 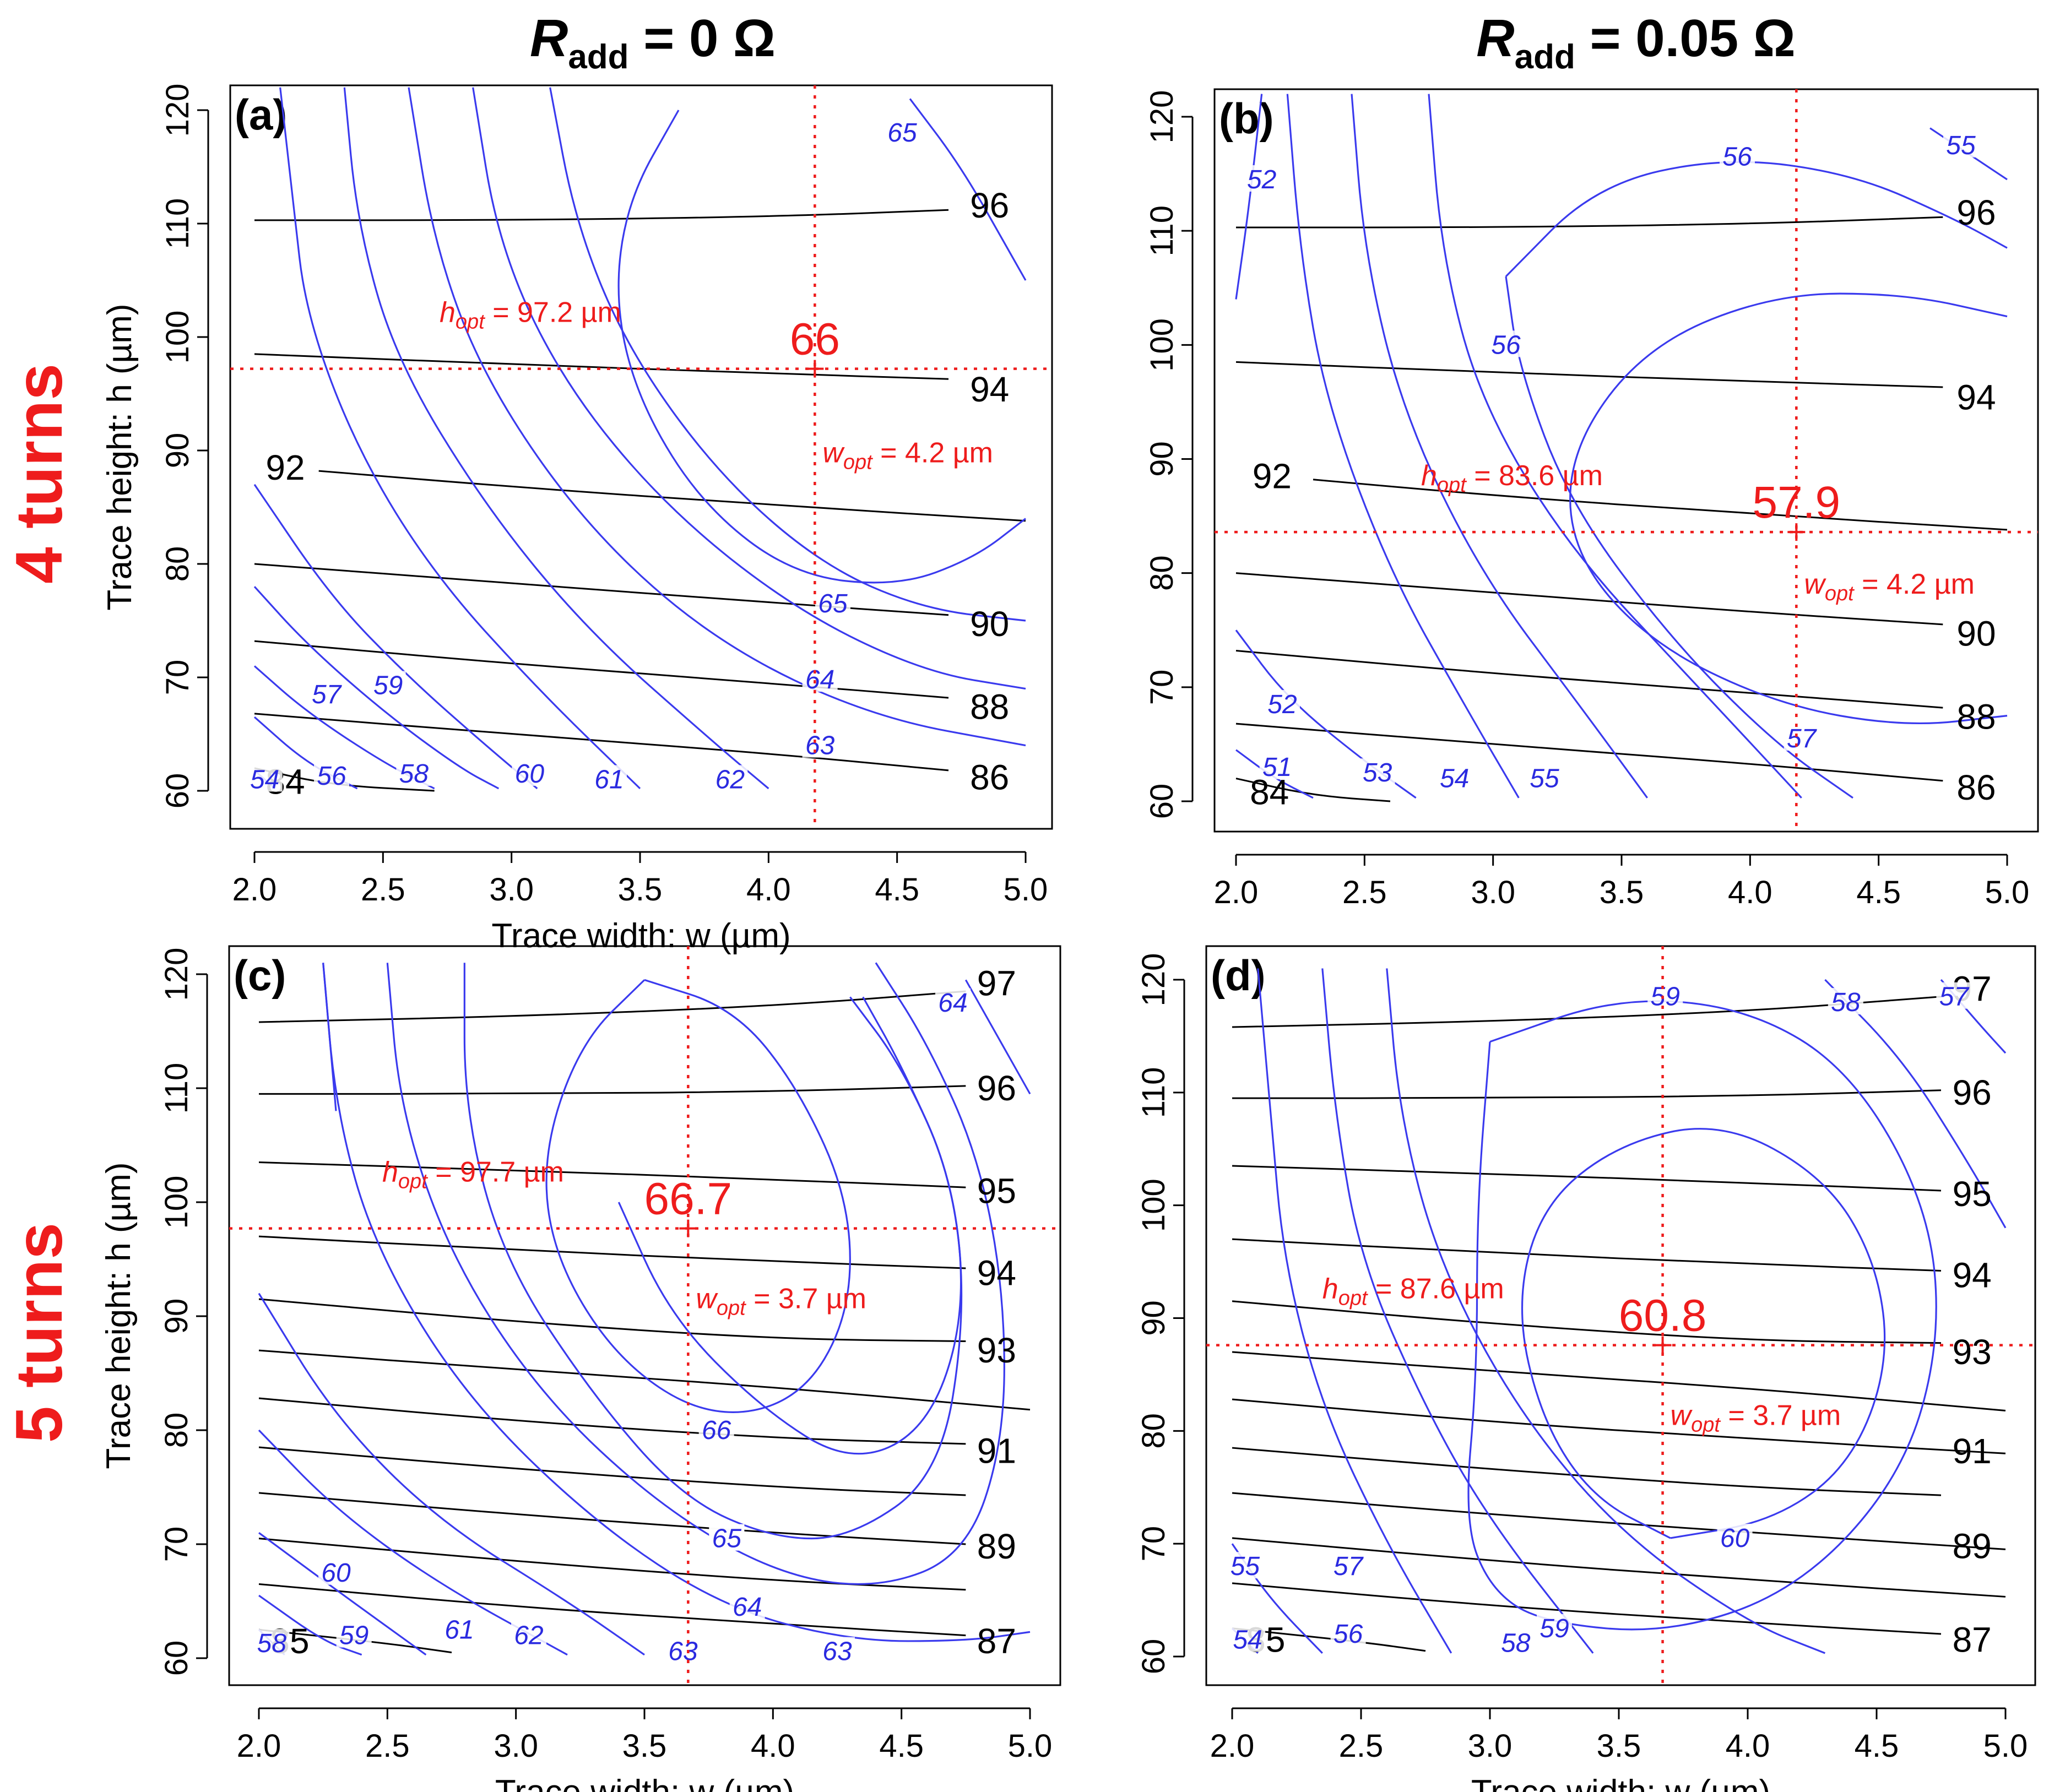 I want to click on blue-contour-label: 58, so click(x=272, y=1643).